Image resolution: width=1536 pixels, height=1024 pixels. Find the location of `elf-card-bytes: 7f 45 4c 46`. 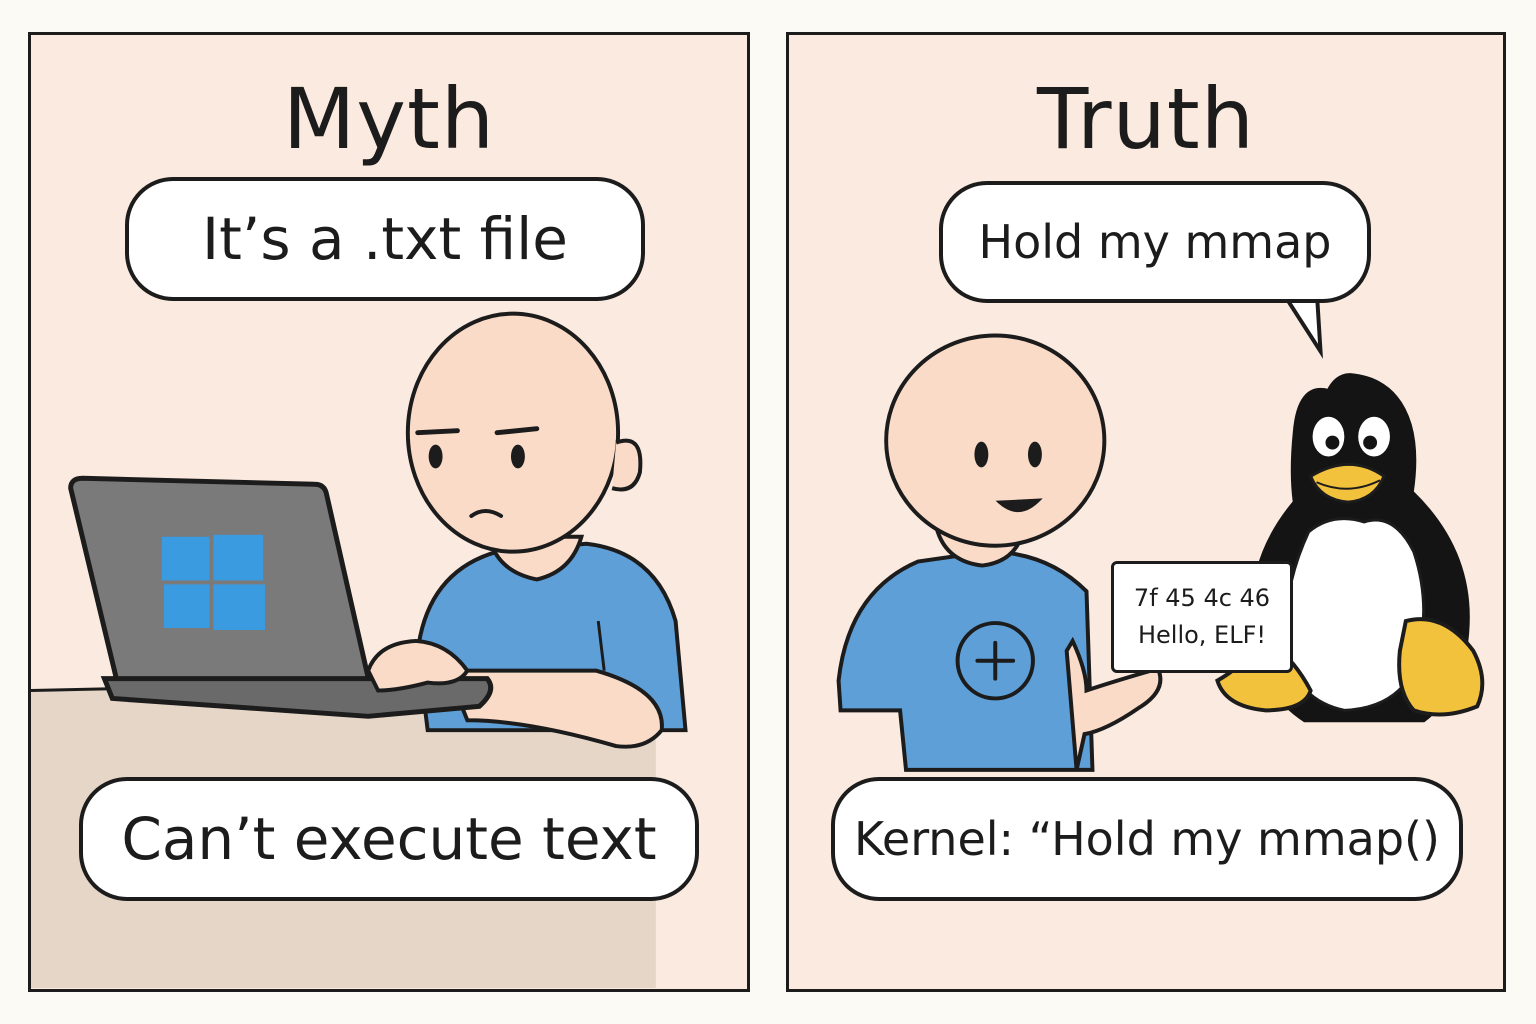

elf-card-bytes: 7f 45 4c 46 is located at coordinates (1202, 597).